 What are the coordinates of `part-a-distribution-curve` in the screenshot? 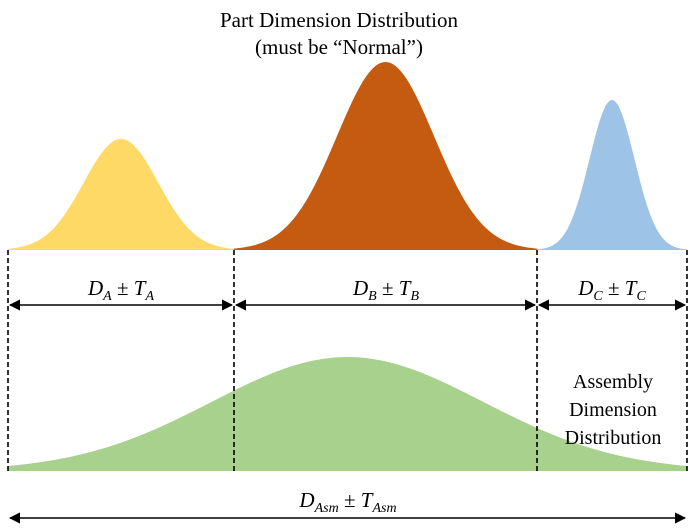 It's located at (121, 194).